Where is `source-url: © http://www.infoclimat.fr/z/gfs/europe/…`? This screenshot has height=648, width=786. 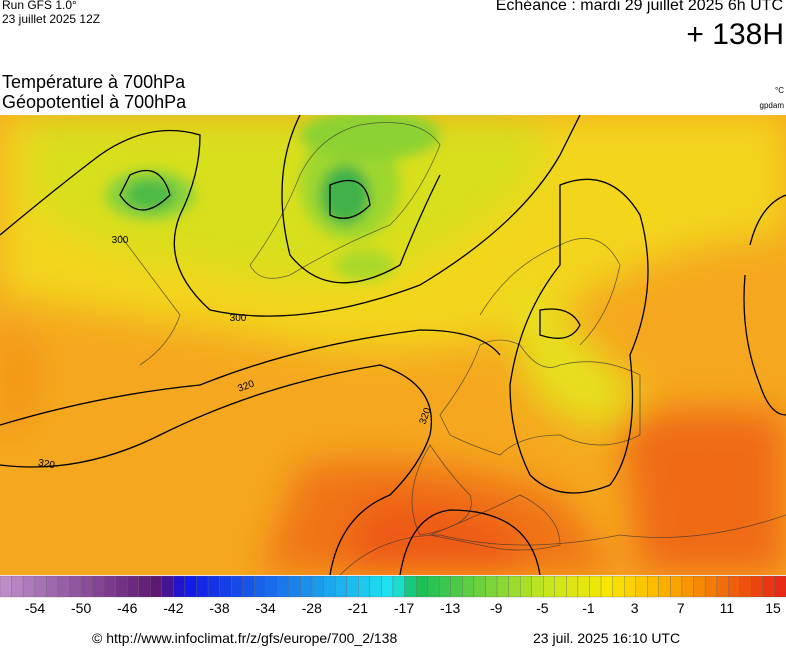
source-url: © http://www.infoclimat.fr/z/gfs/europe/… is located at coordinates (245, 638).